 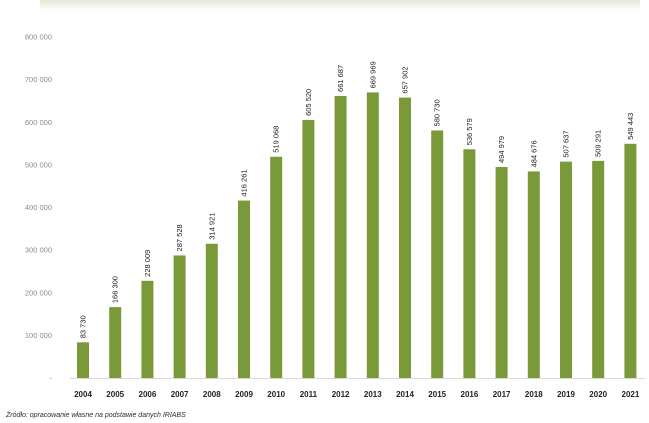 I want to click on data-label-2020: 509 291, so click(x=598, y=143).